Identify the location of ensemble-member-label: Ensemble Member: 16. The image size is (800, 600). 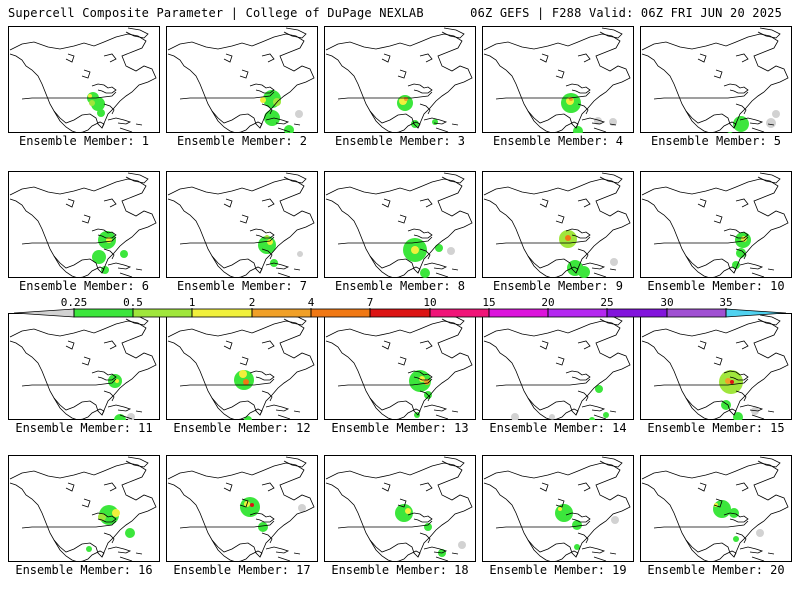
(84, 570).